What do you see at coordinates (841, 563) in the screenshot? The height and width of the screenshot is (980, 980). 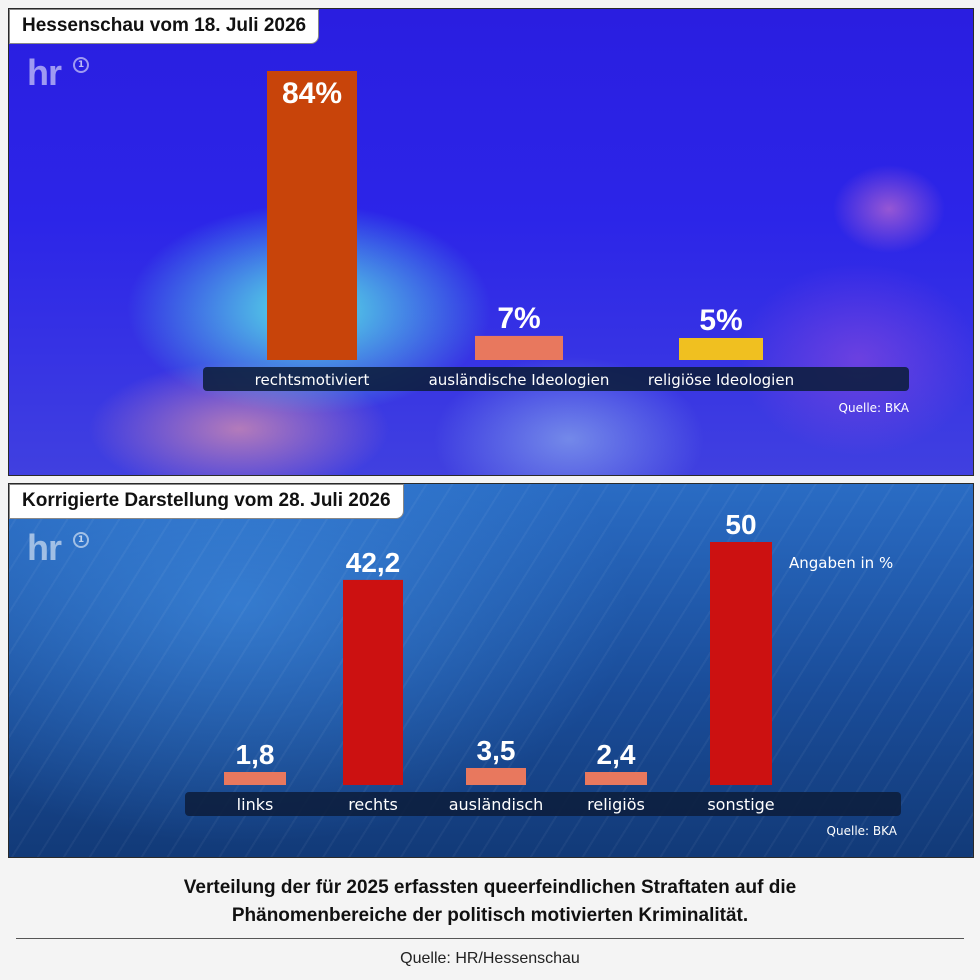 I see `unit-note: Angaben in %` at bounding box center [841, 563].